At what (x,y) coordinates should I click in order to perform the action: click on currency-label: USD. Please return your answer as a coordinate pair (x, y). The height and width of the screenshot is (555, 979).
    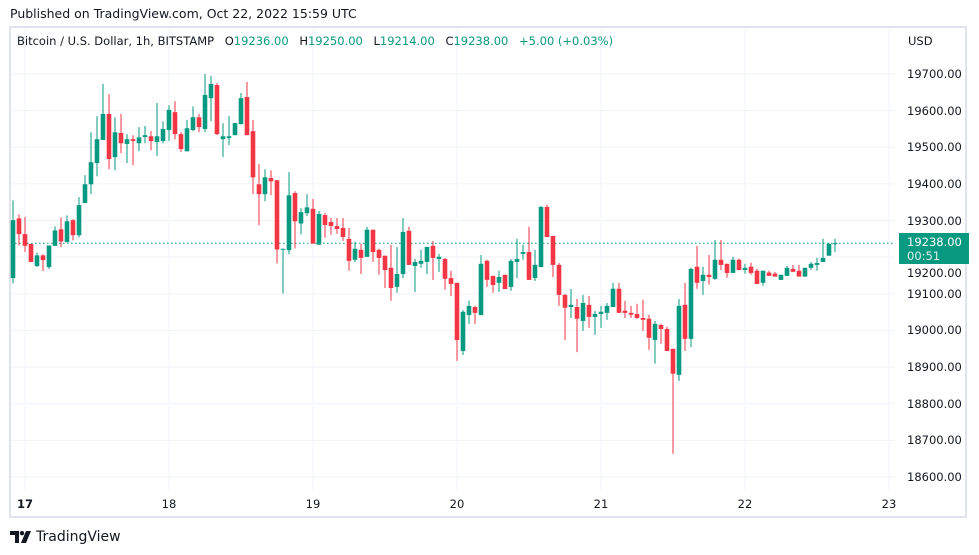
    Looking at the image, I should click on (920, 41).